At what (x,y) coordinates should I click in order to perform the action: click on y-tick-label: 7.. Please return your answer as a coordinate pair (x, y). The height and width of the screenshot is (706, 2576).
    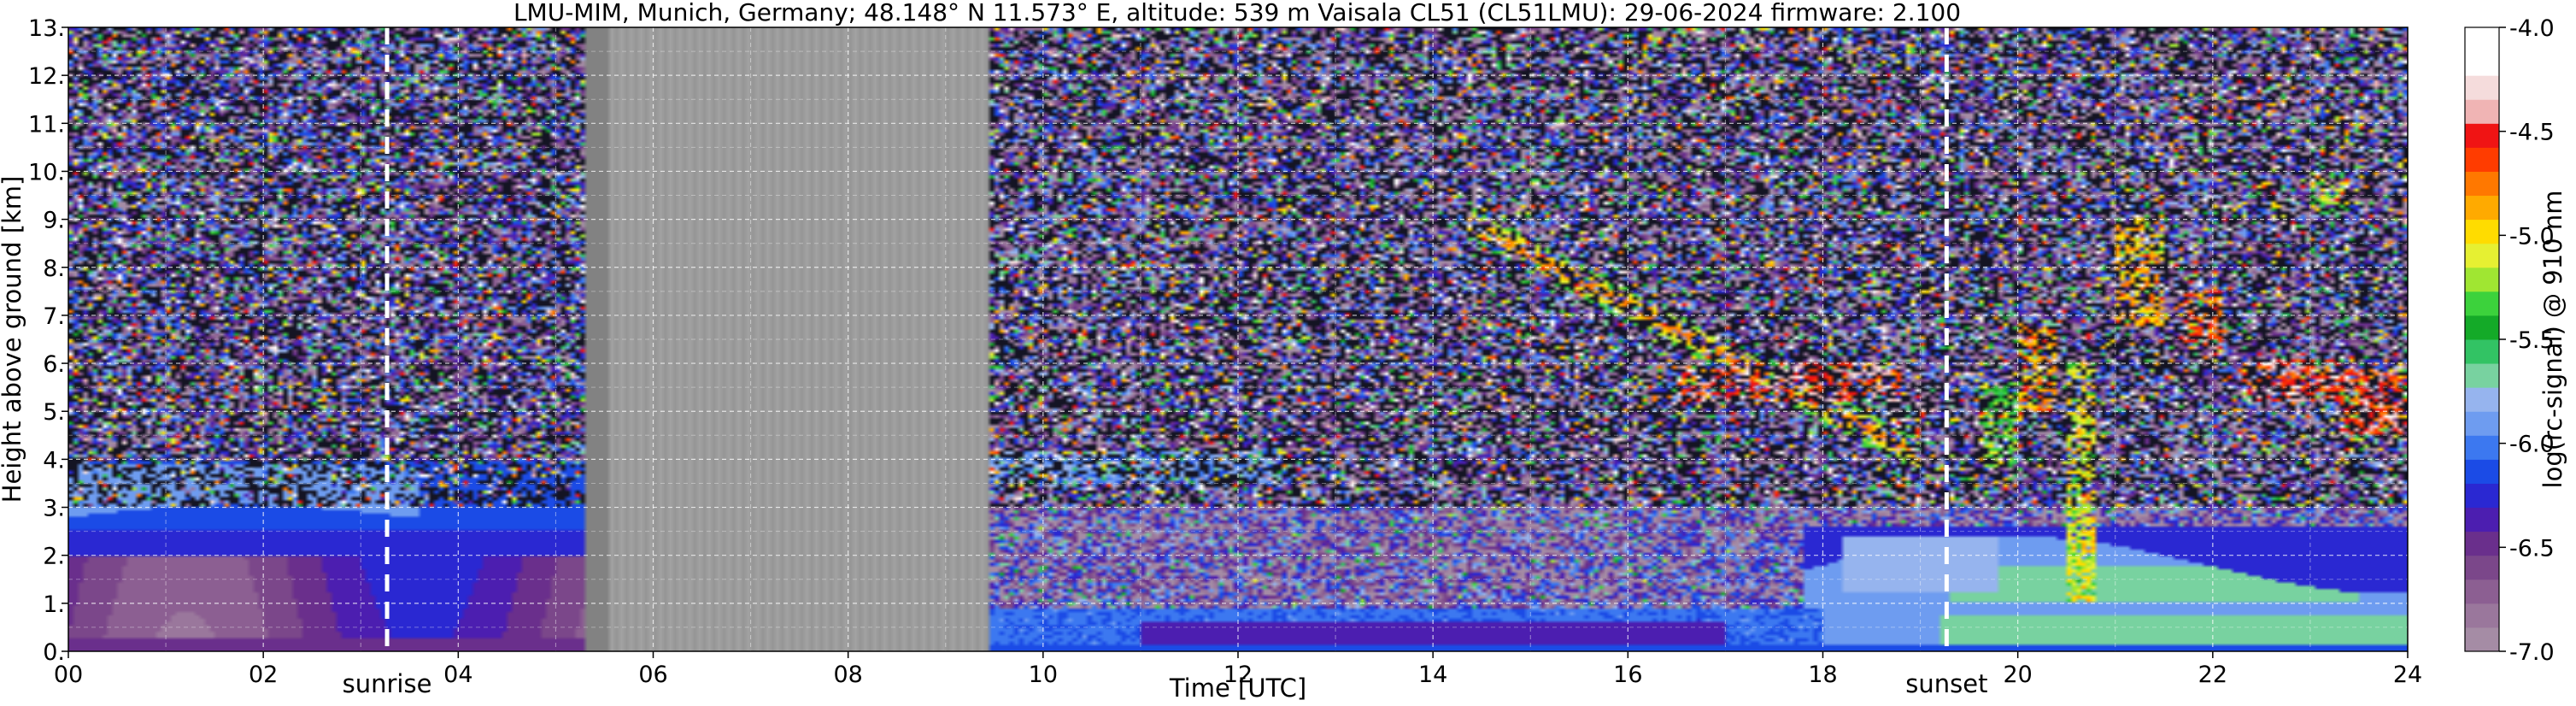
    Looking at the image, I should click on (54, 316).